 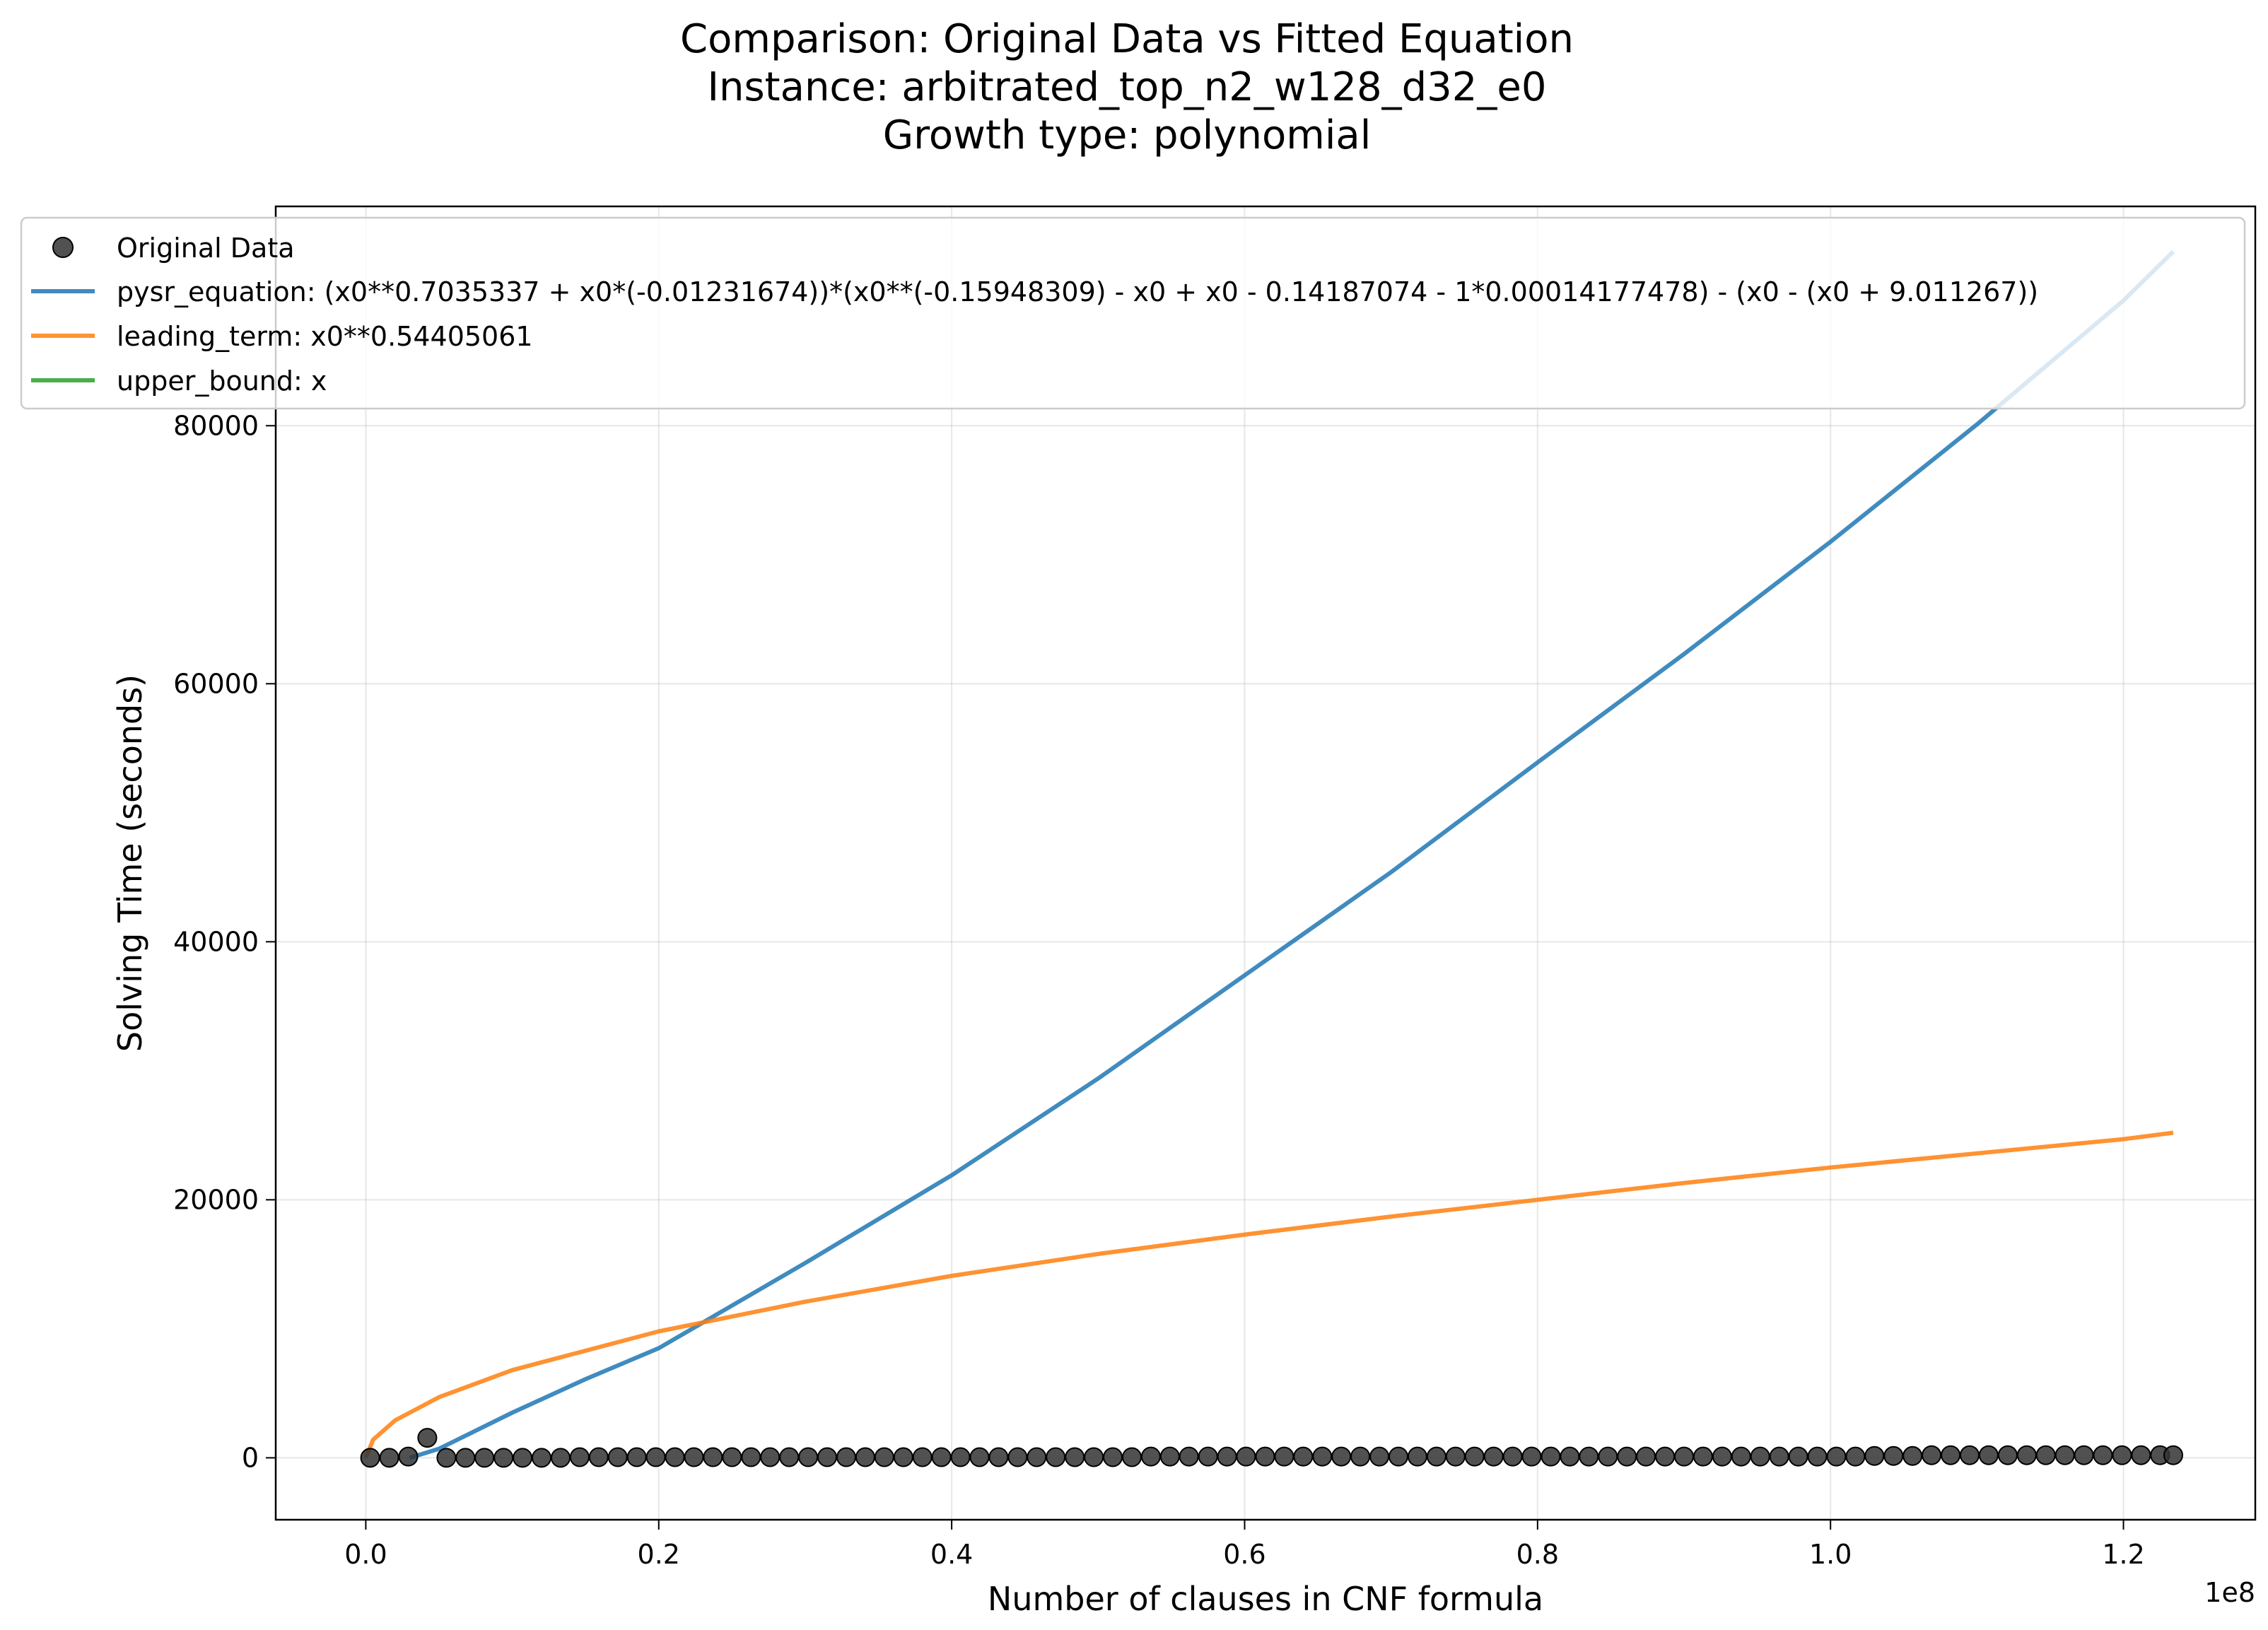 What do you see at coordinates (63, 247) in the screenshot?
I see `legend-marker-original-data` at bounding box center [63, 247].